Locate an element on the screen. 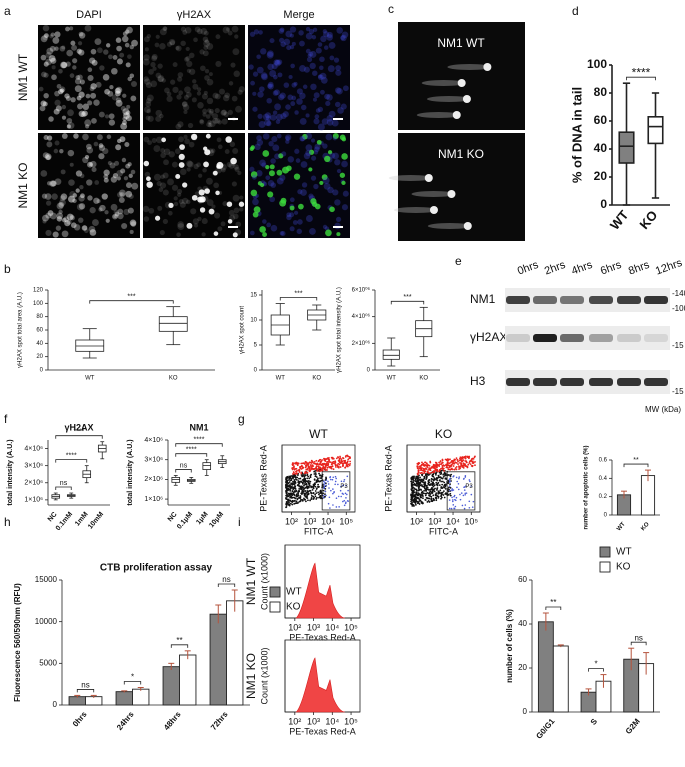 This screenshot has width=685, height=767. box is located at coordinates (391, 354).